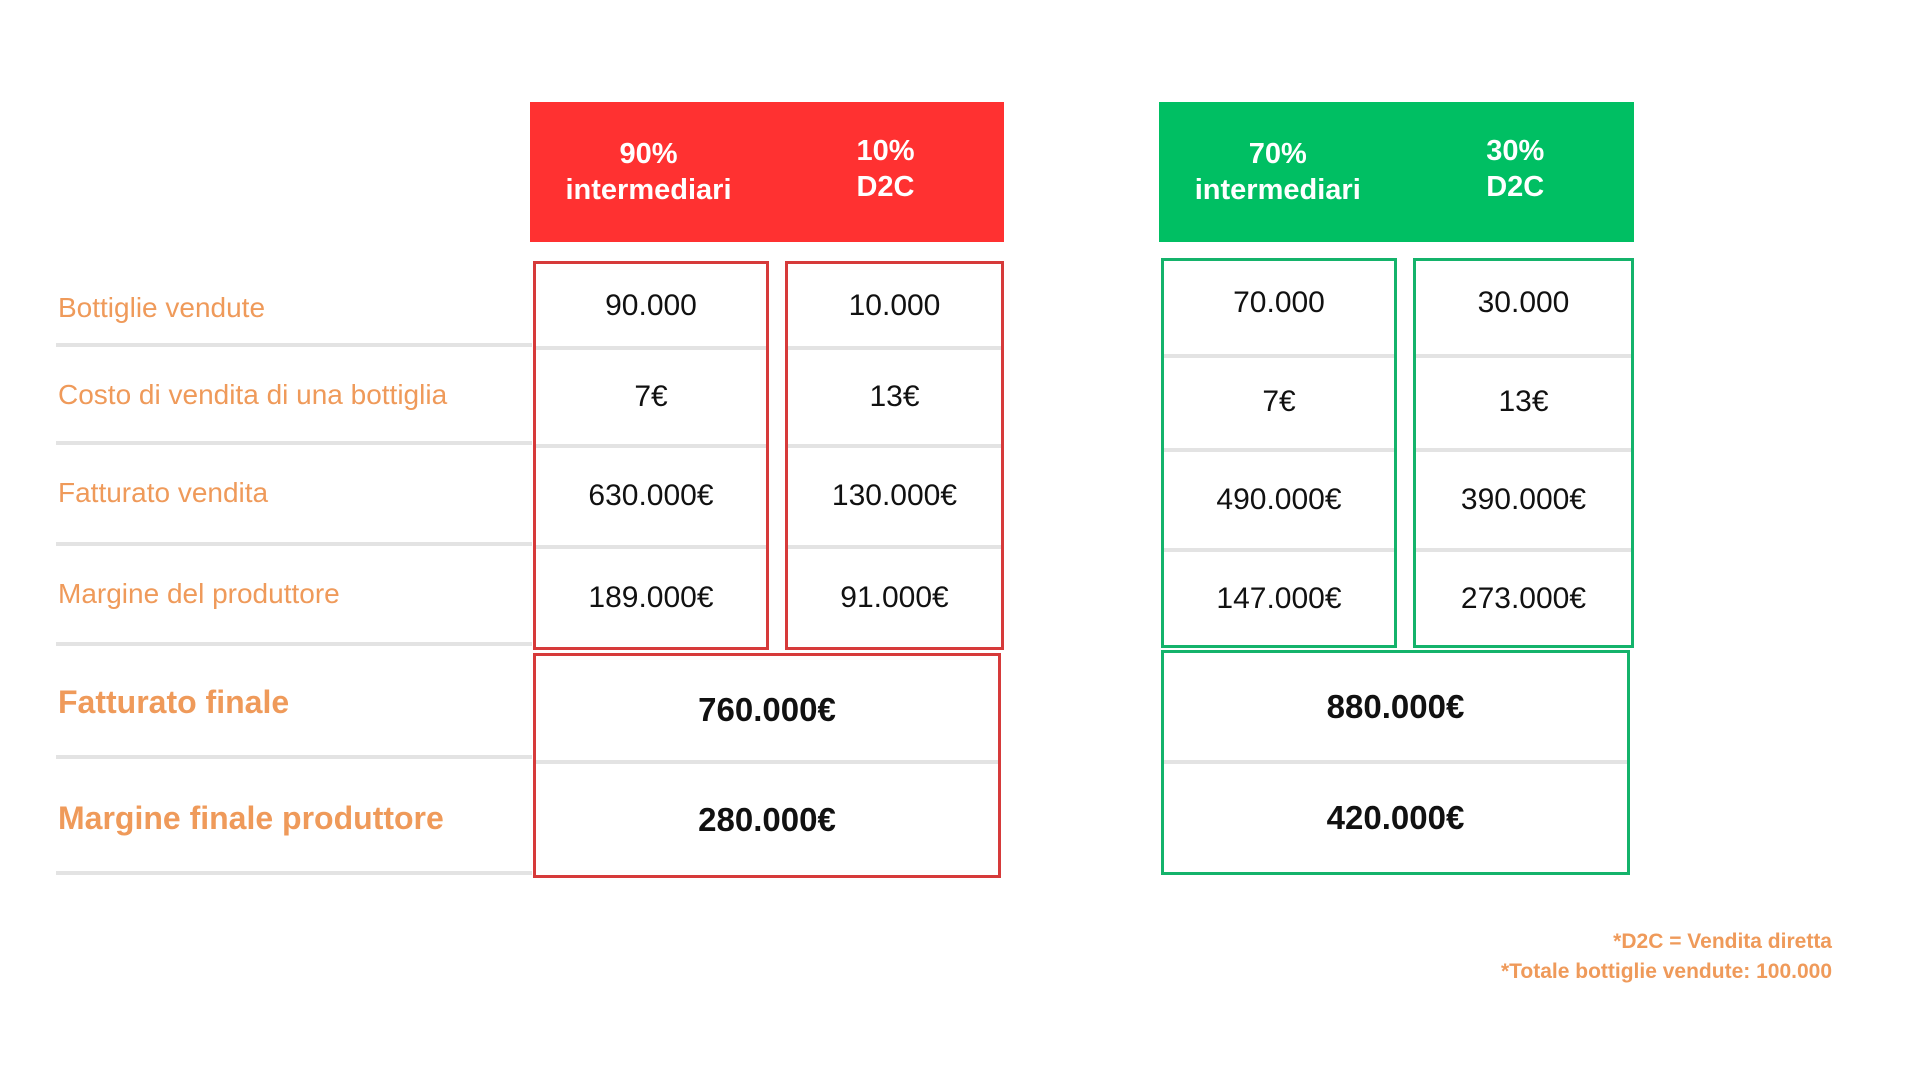  Describe the element at coordinates (894, 455) in the screenshot. I see `scenario-1-col-2-values: 10.000 13€ 130.000€ 91.000€` at that location.